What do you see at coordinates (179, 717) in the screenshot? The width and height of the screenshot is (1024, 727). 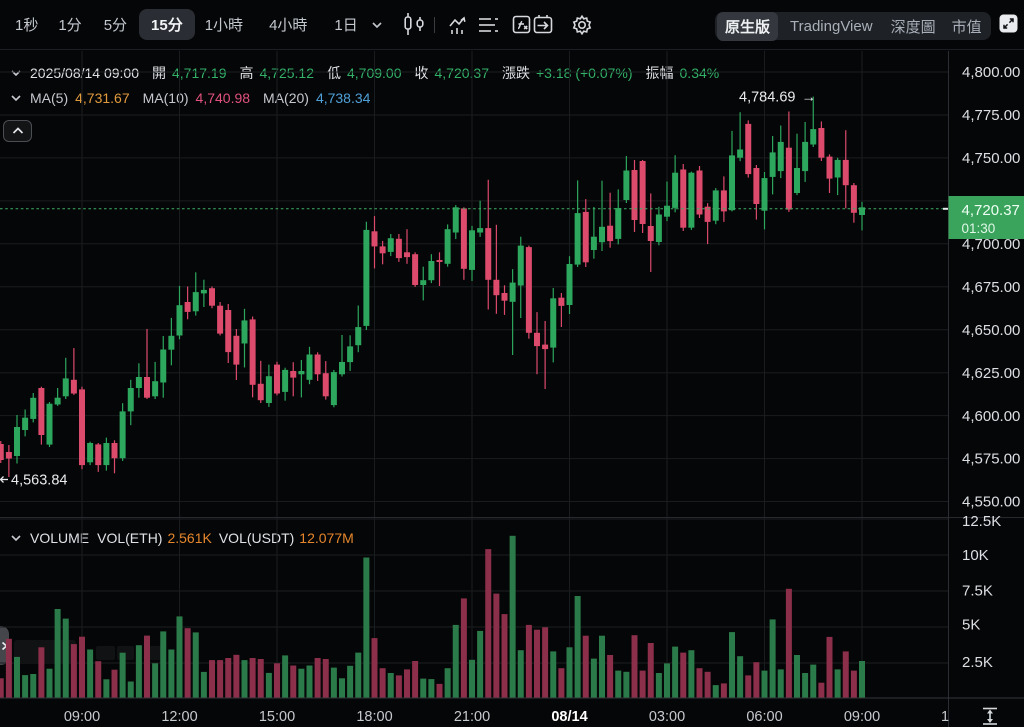 I see `svg-text: 12:00` at bounding box center [179, 717].